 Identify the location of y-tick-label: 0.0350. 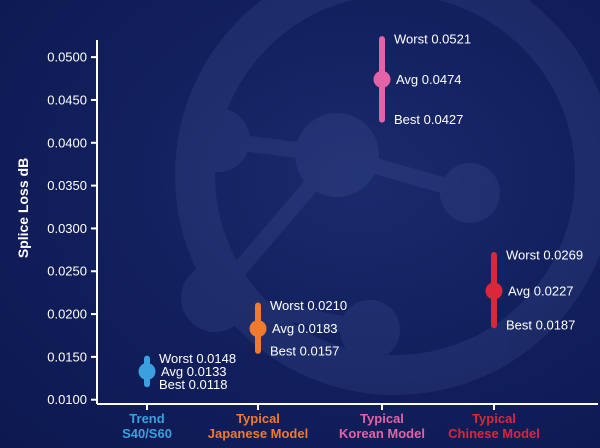
(67, 185).